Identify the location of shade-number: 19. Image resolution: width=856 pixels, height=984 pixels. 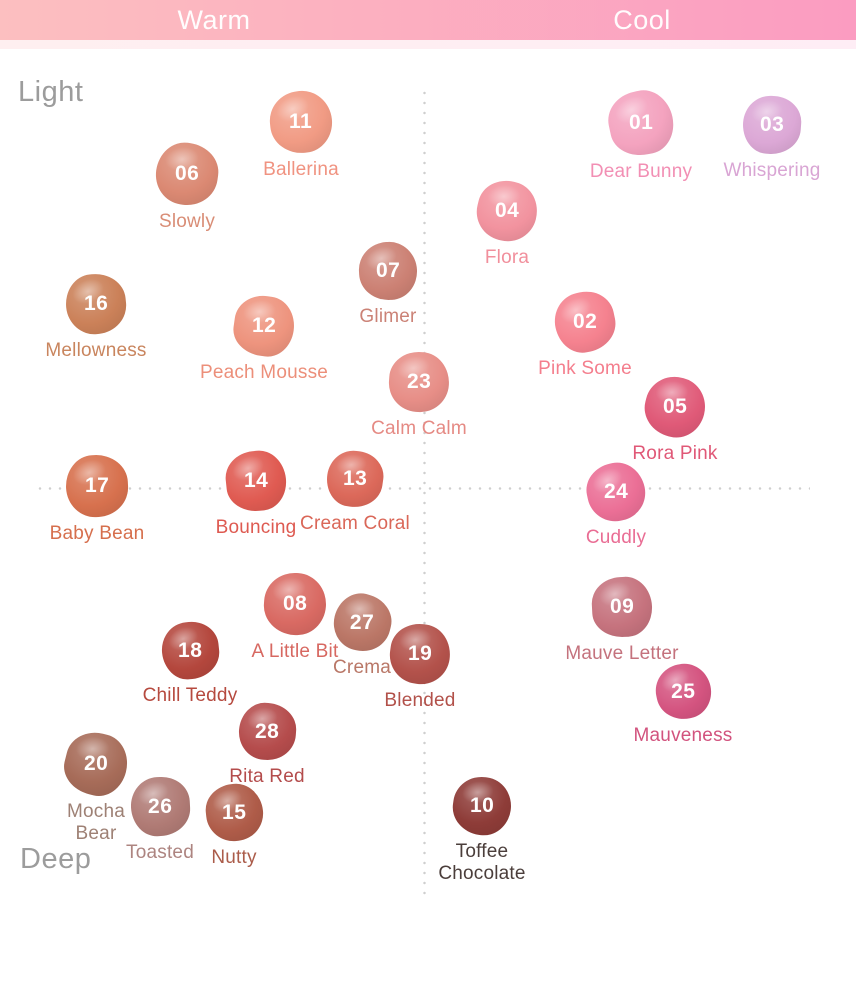
(420, 653).